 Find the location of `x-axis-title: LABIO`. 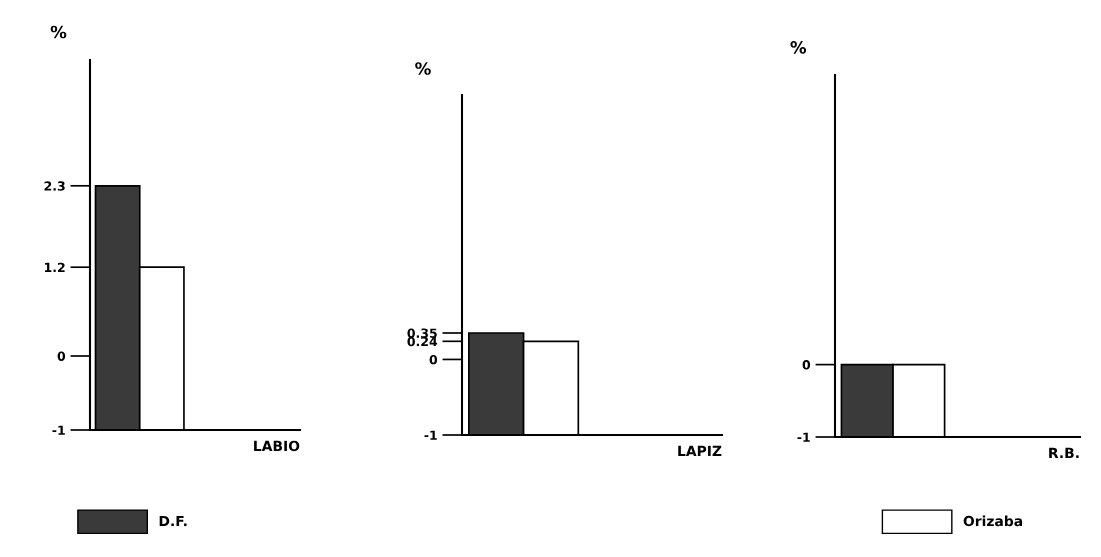

x-axis-title: LABIO is located at coordinates (277, 446).